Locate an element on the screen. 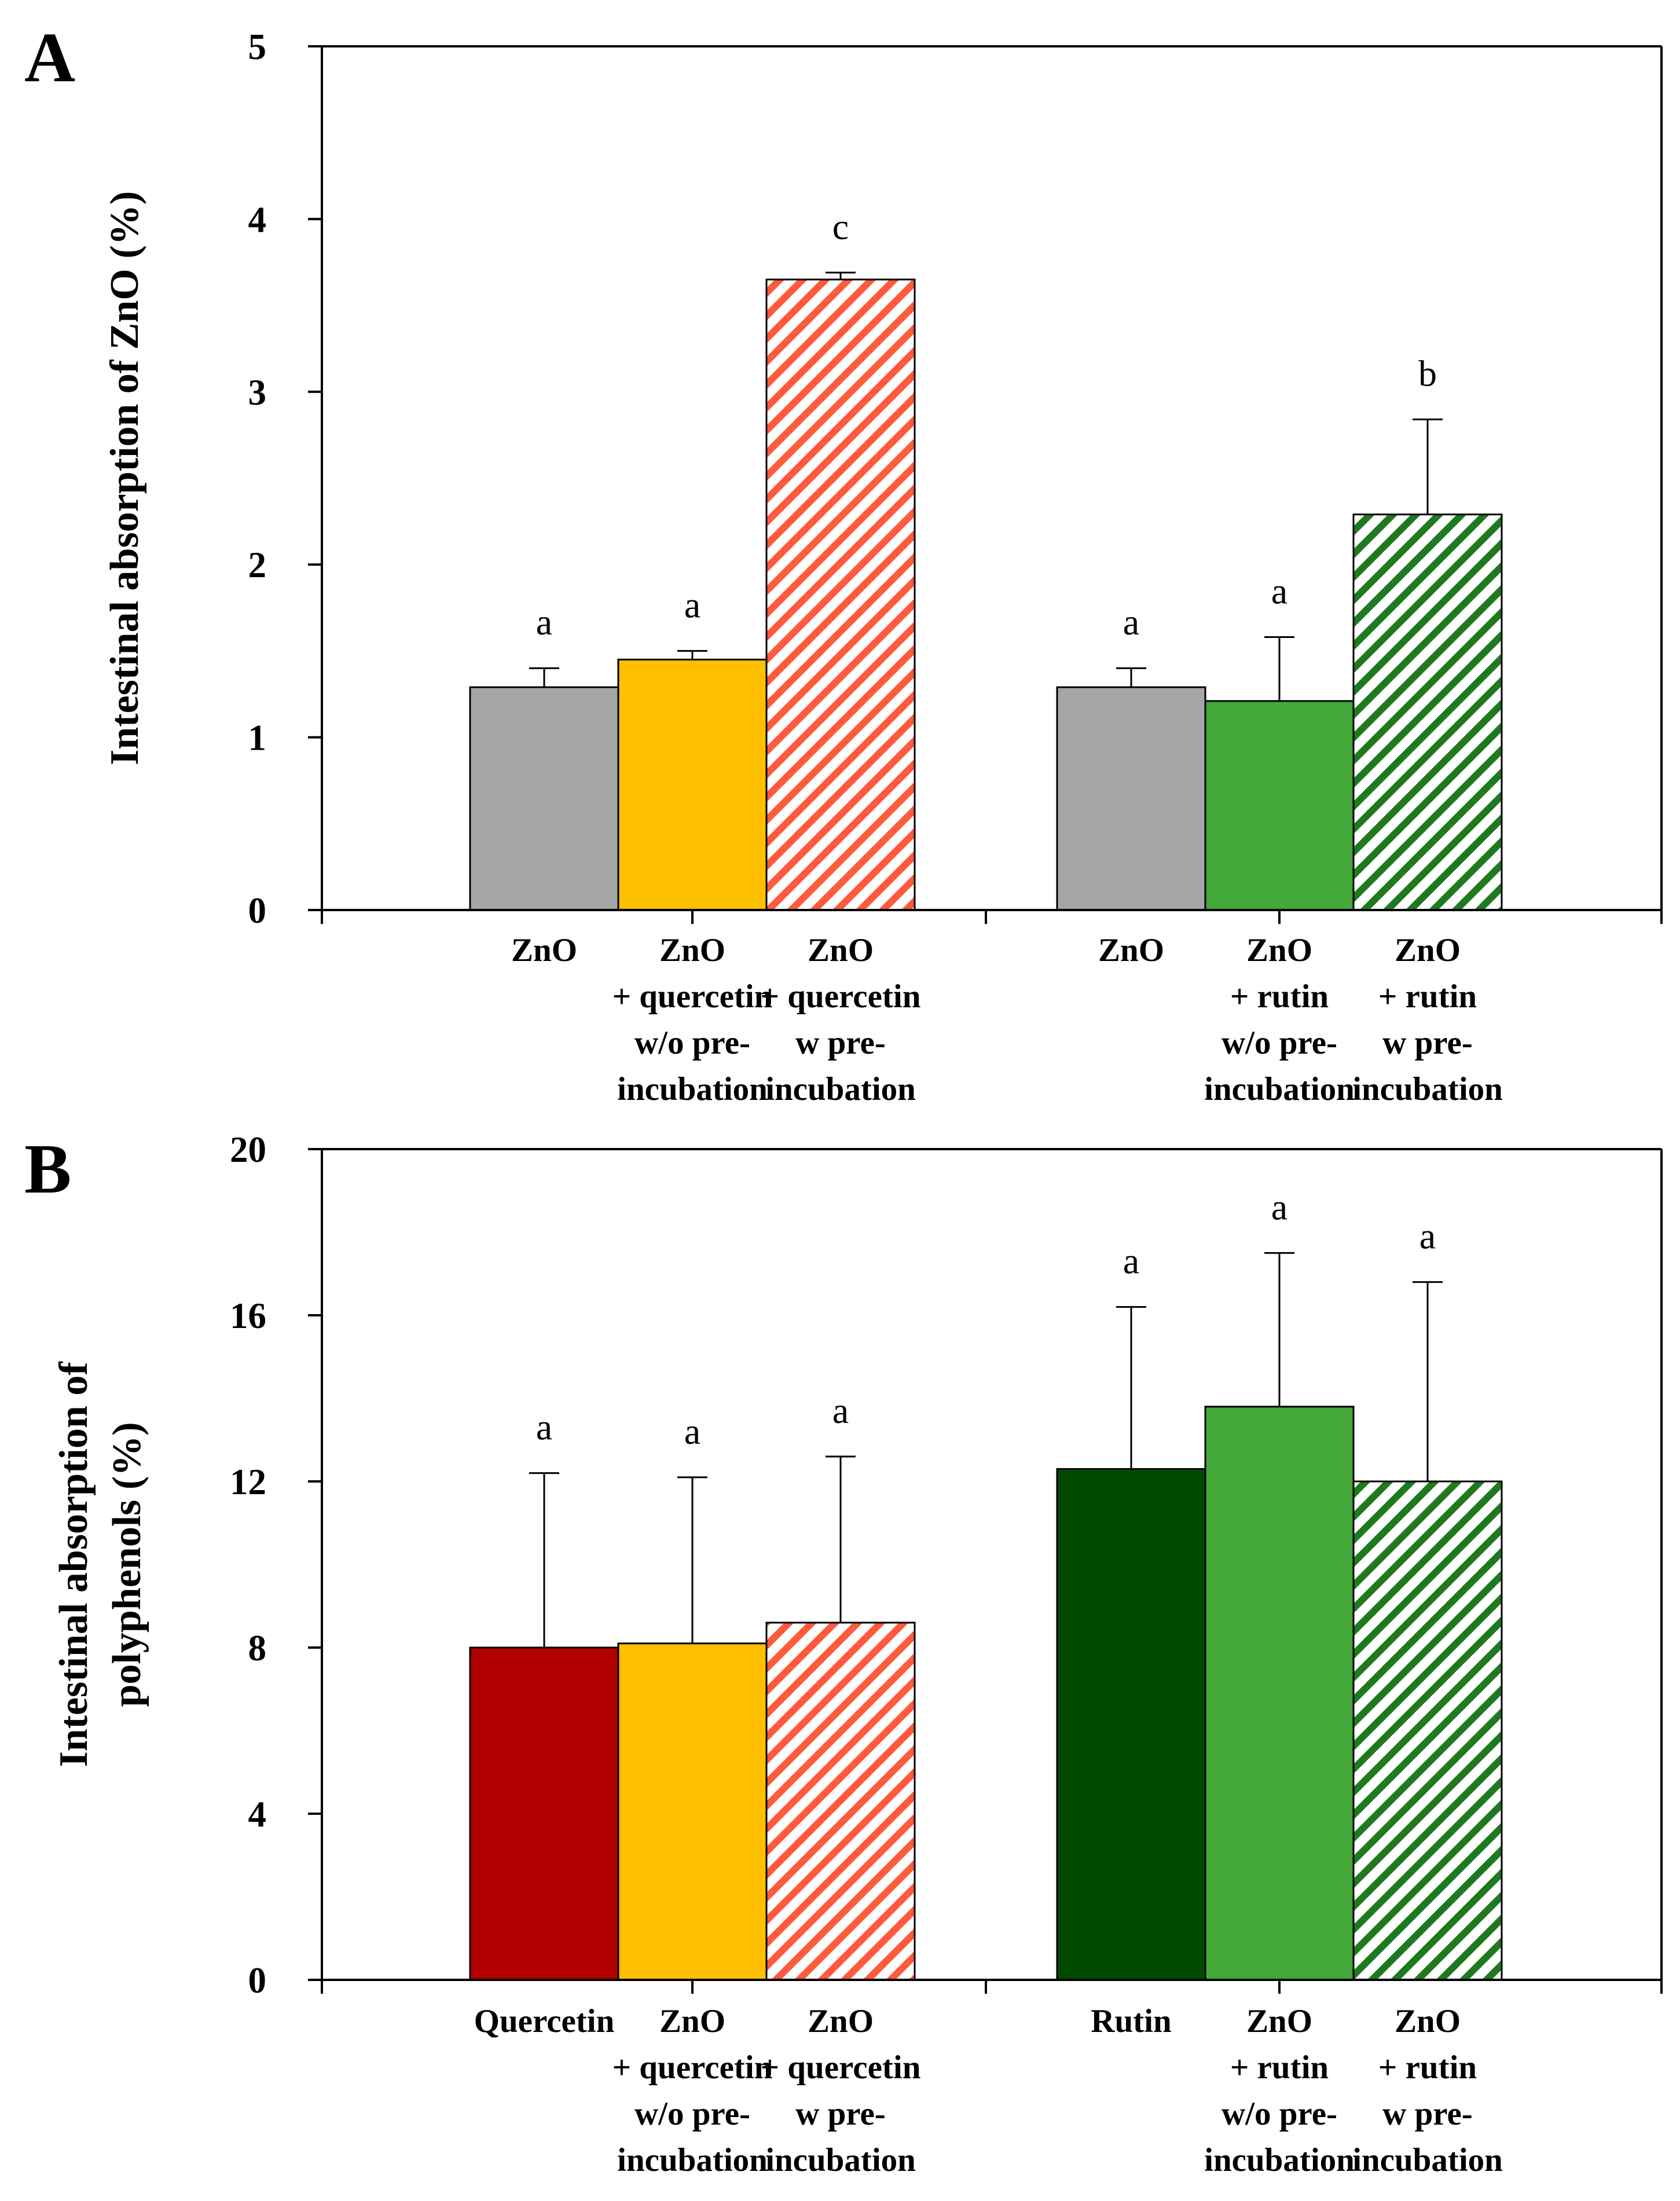 The image size is (1680, 2201). y-tick-label: 20 is located at coordinates (248, 1149).